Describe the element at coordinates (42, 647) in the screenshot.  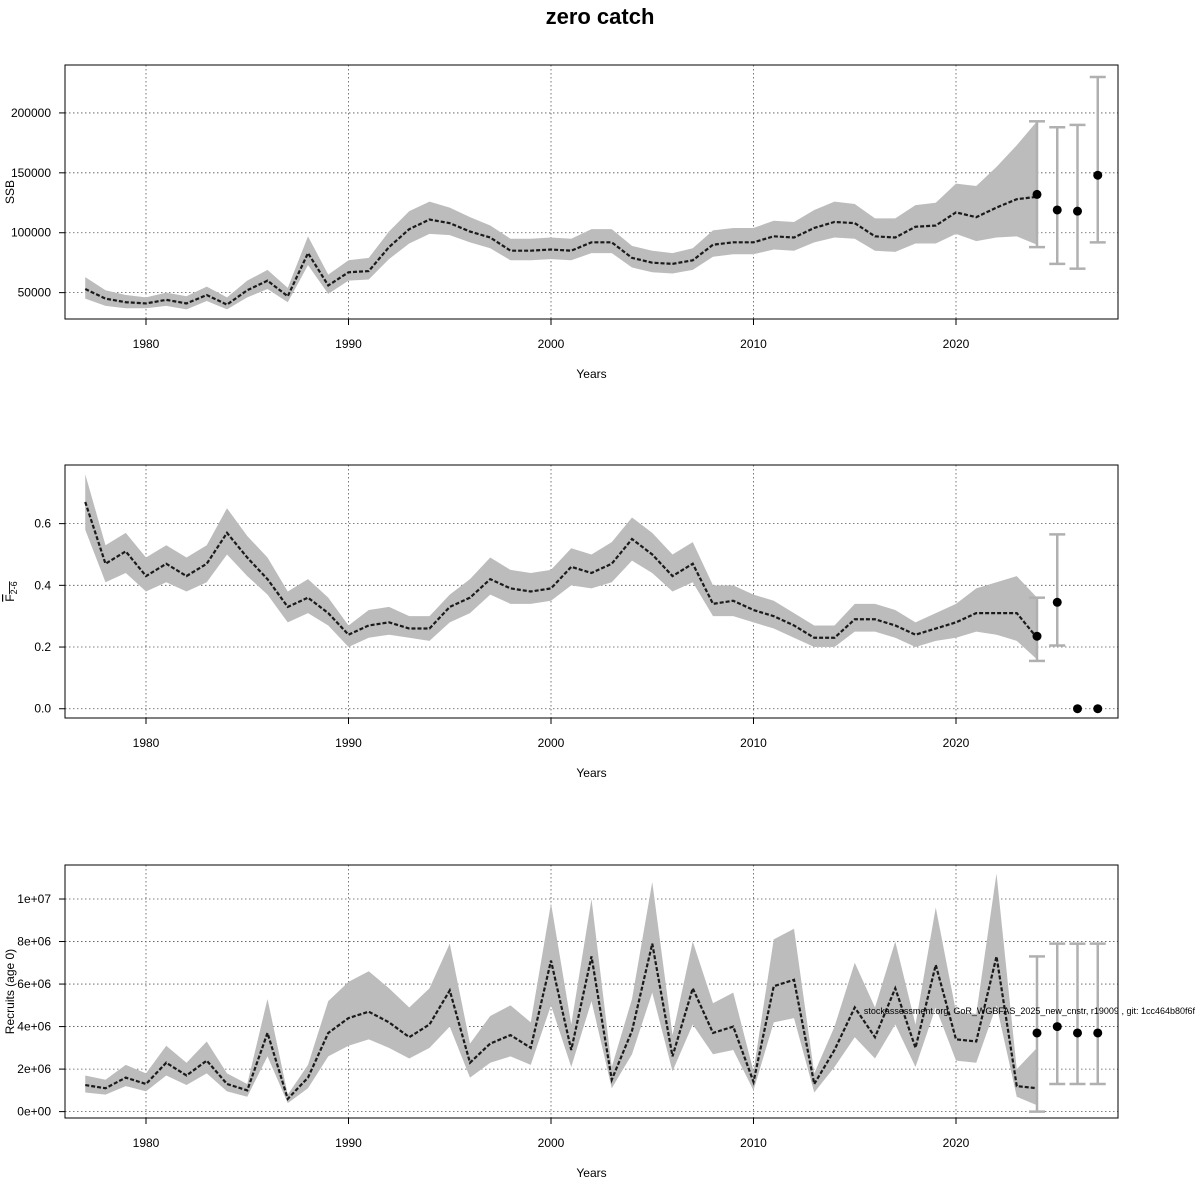
I see `y-tick-label: 0.2` at that location.